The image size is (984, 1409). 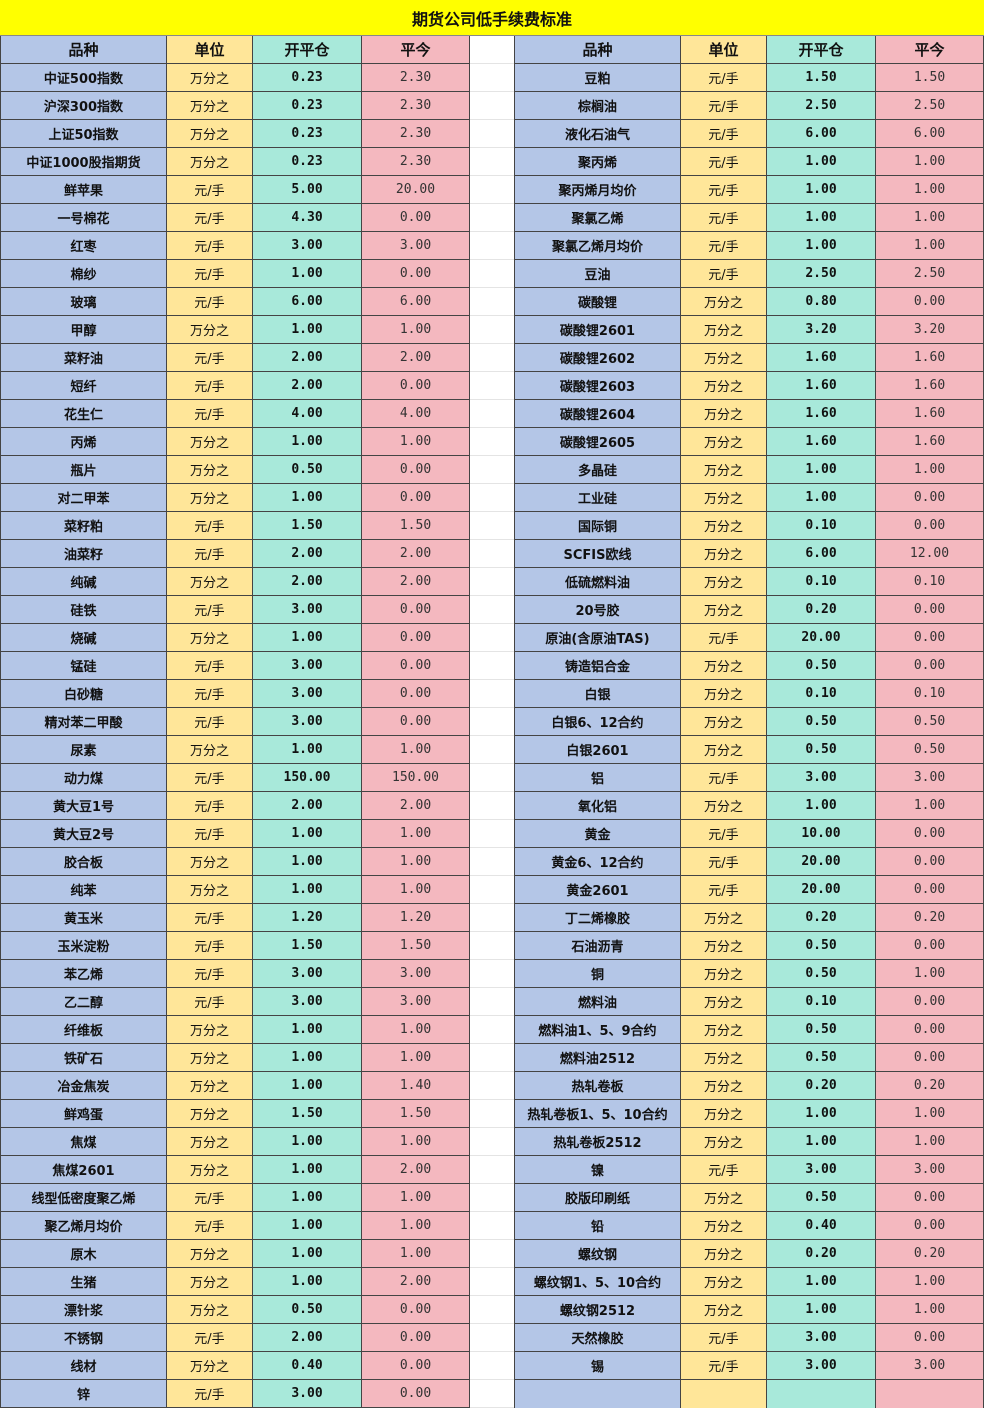 What do you see at coordinates (235, 134) in the screenshot?
I see `table-row: 上证50指数 万分之 0.23 2.30` at bounding box center [235, 134].